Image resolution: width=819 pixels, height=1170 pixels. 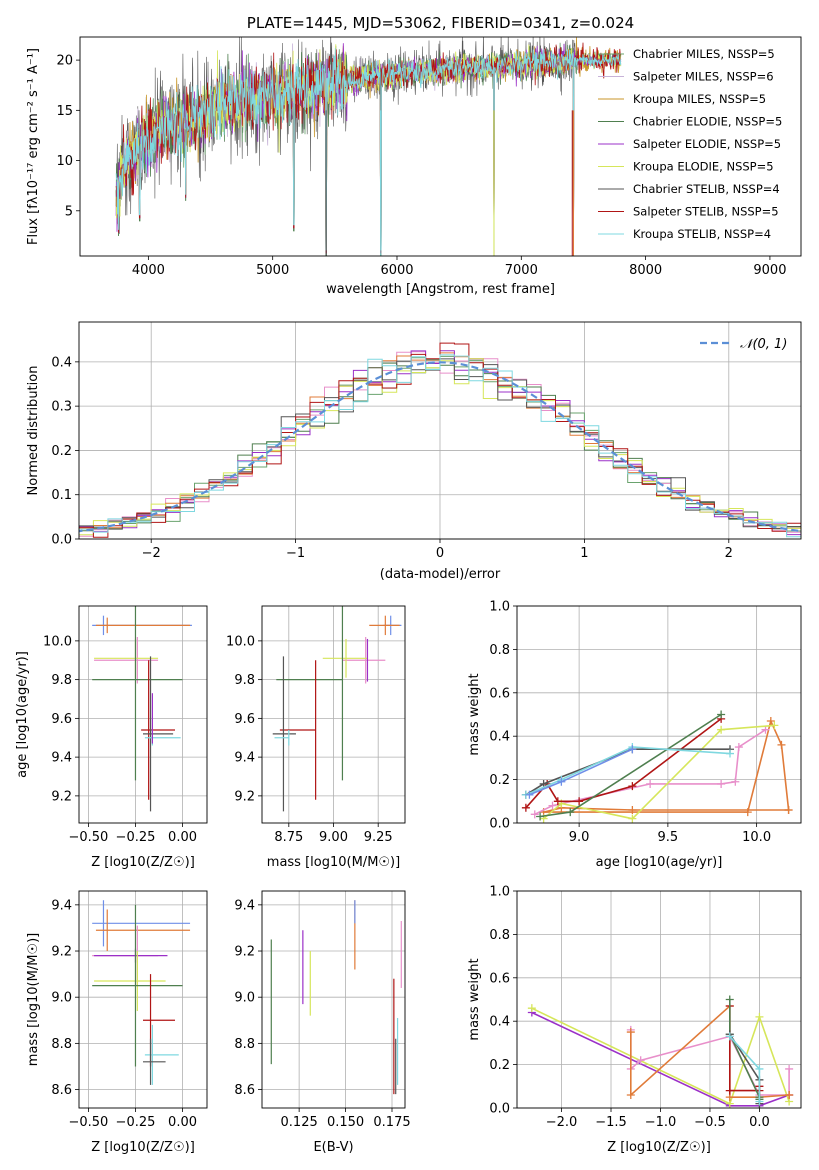 I want to click on x-tick-label: 4000, so click(x=148, y=270).